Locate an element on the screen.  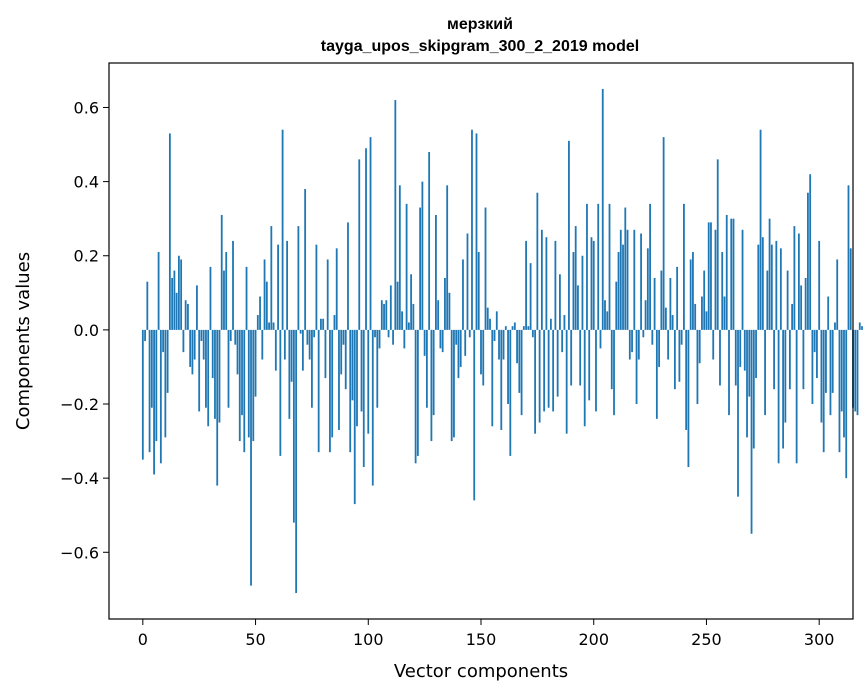
y-tick-label: 0.6 is located at coordinates (86, 107).